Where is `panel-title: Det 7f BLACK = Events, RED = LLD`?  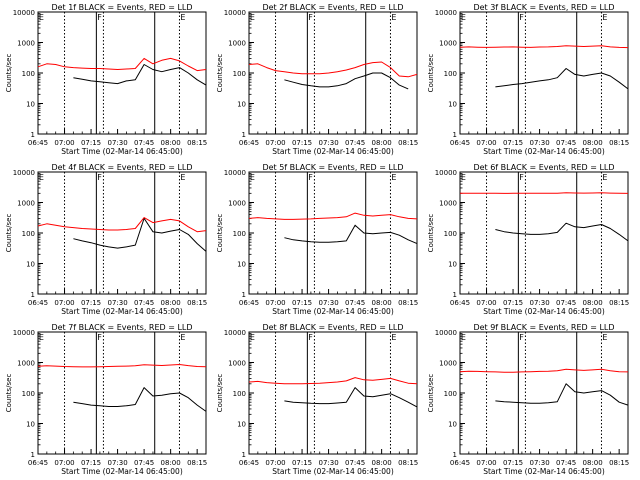
panel-title: Det 7f BLACK = Events, RED = LLD is located at coordinates (121, 327).